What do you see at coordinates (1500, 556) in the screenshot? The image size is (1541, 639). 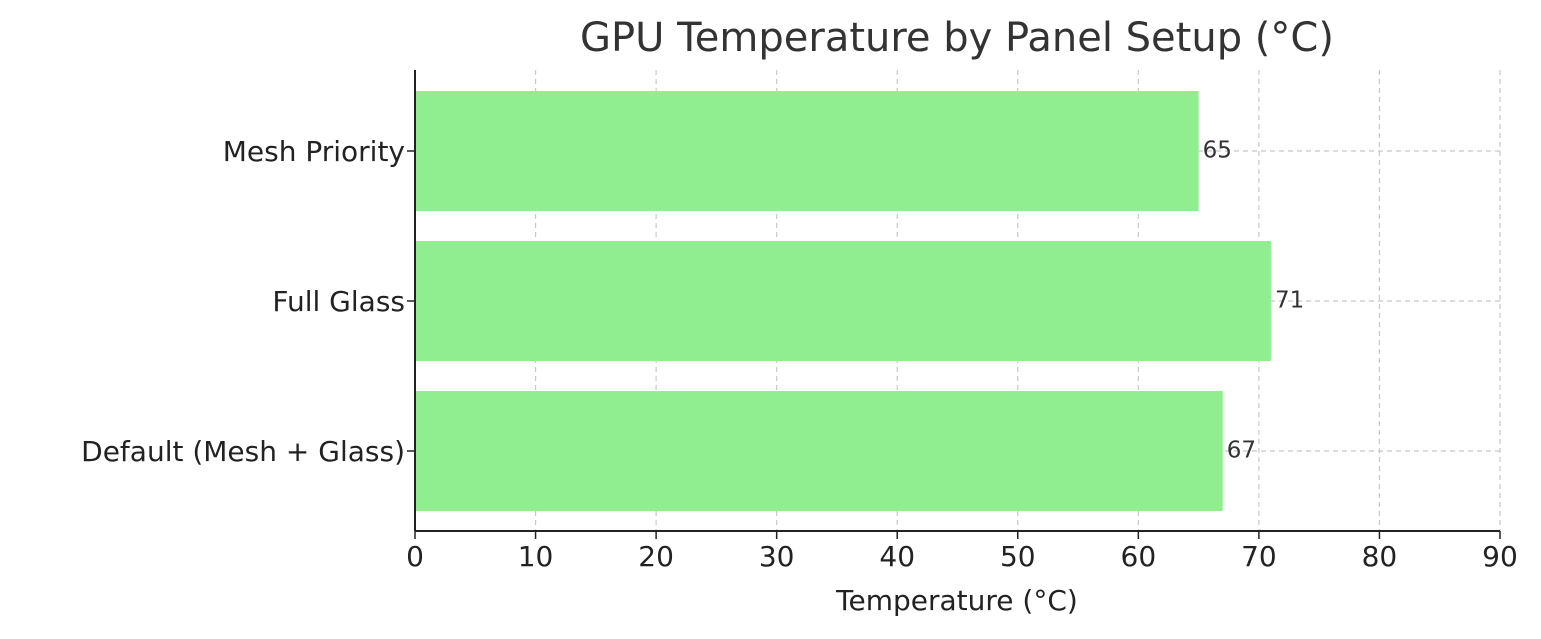 I see `x-tick-label: 90` at bounding box center [1500, 556].